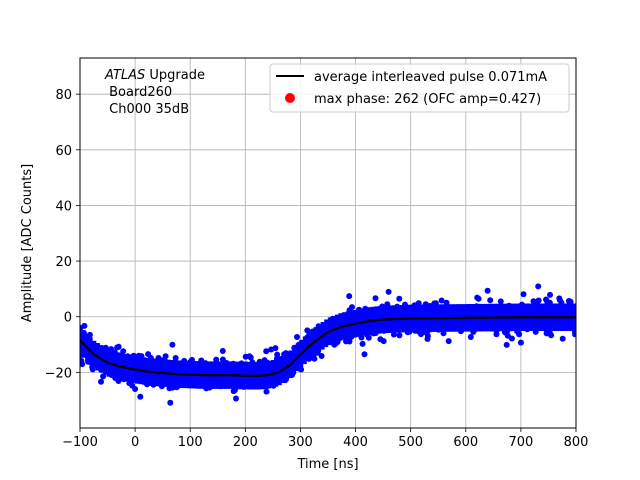 The width and height of the screenshot is (640, 480). I want to click on x-tick-label: 200, so click(245, 442).